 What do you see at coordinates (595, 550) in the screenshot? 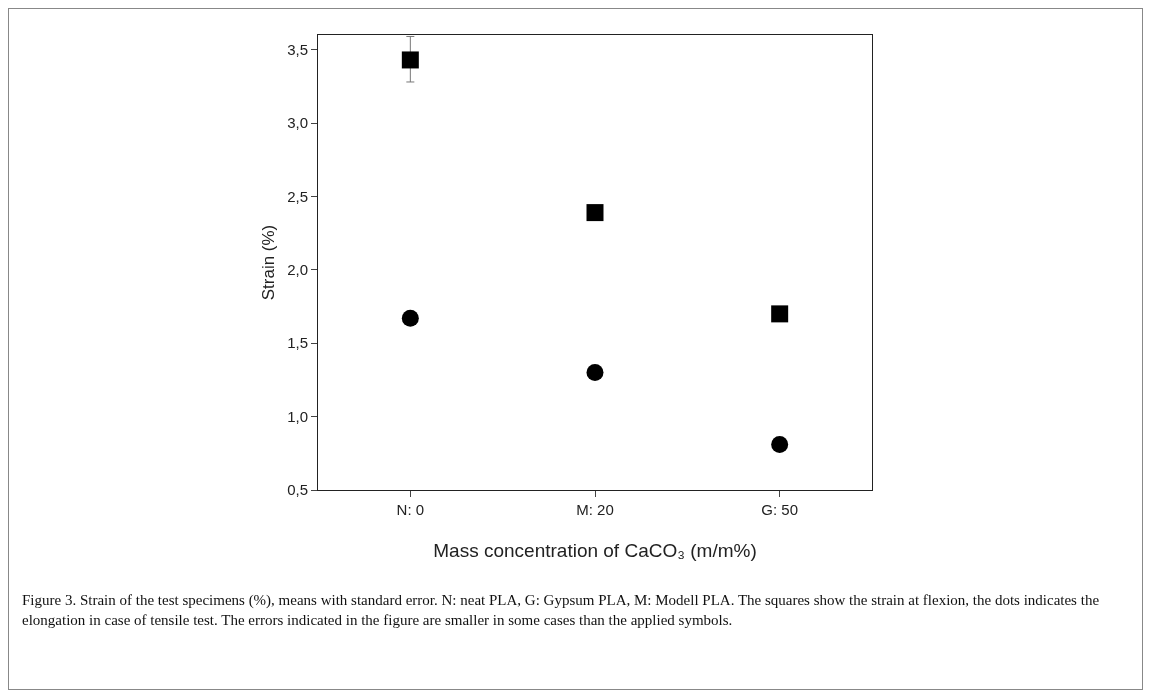
I see `x-axis-title: Mass concentration of CaCO₃ (m/m%)` at bounding box center [595, 550].